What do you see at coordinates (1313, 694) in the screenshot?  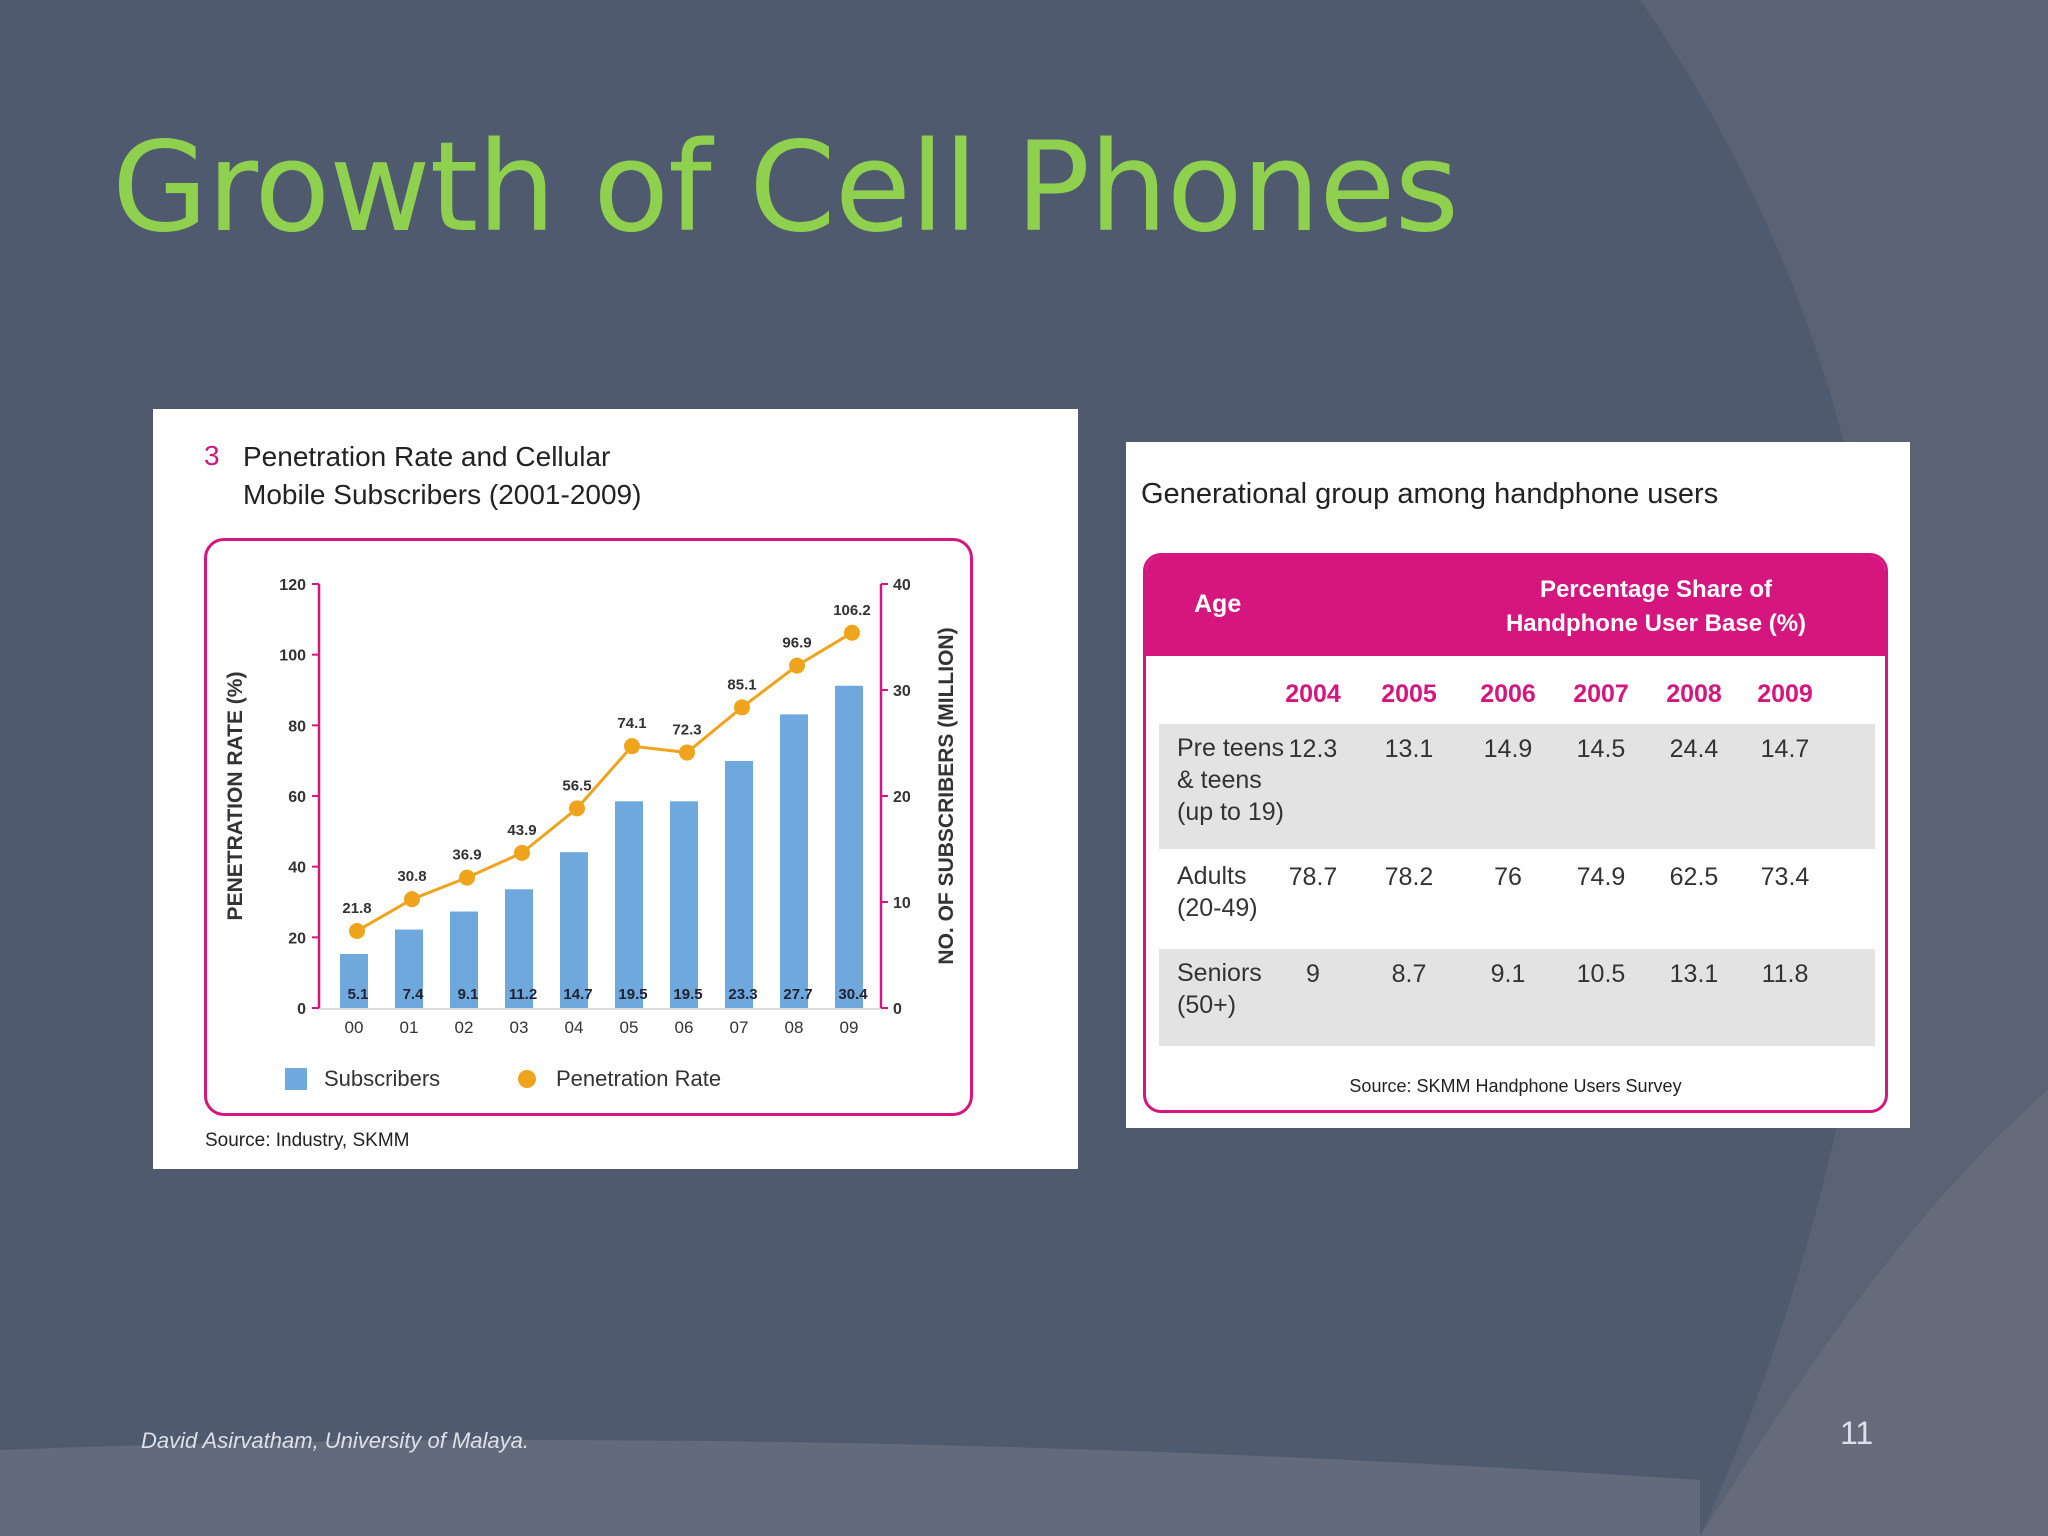 I see `year-header-2004: 2004` at bounding box center [1313, 694].